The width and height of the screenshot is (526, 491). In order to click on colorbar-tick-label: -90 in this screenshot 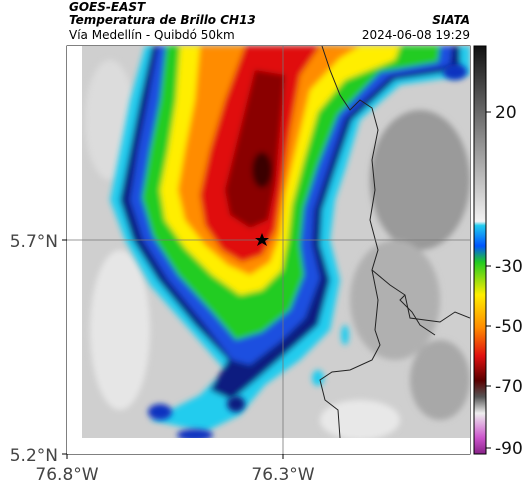, I will do `click(509, 449)`.